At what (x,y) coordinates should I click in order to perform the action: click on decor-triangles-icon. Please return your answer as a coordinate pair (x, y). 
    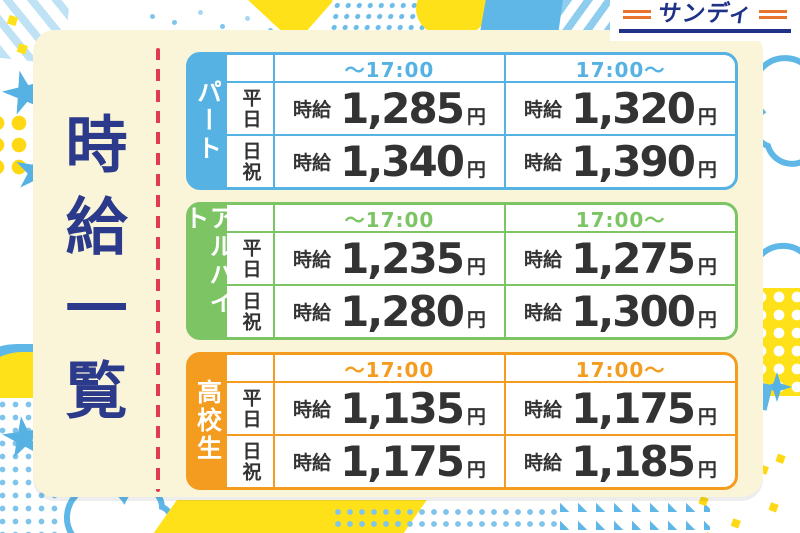
    Looking at the image, I should click on (635, 513).